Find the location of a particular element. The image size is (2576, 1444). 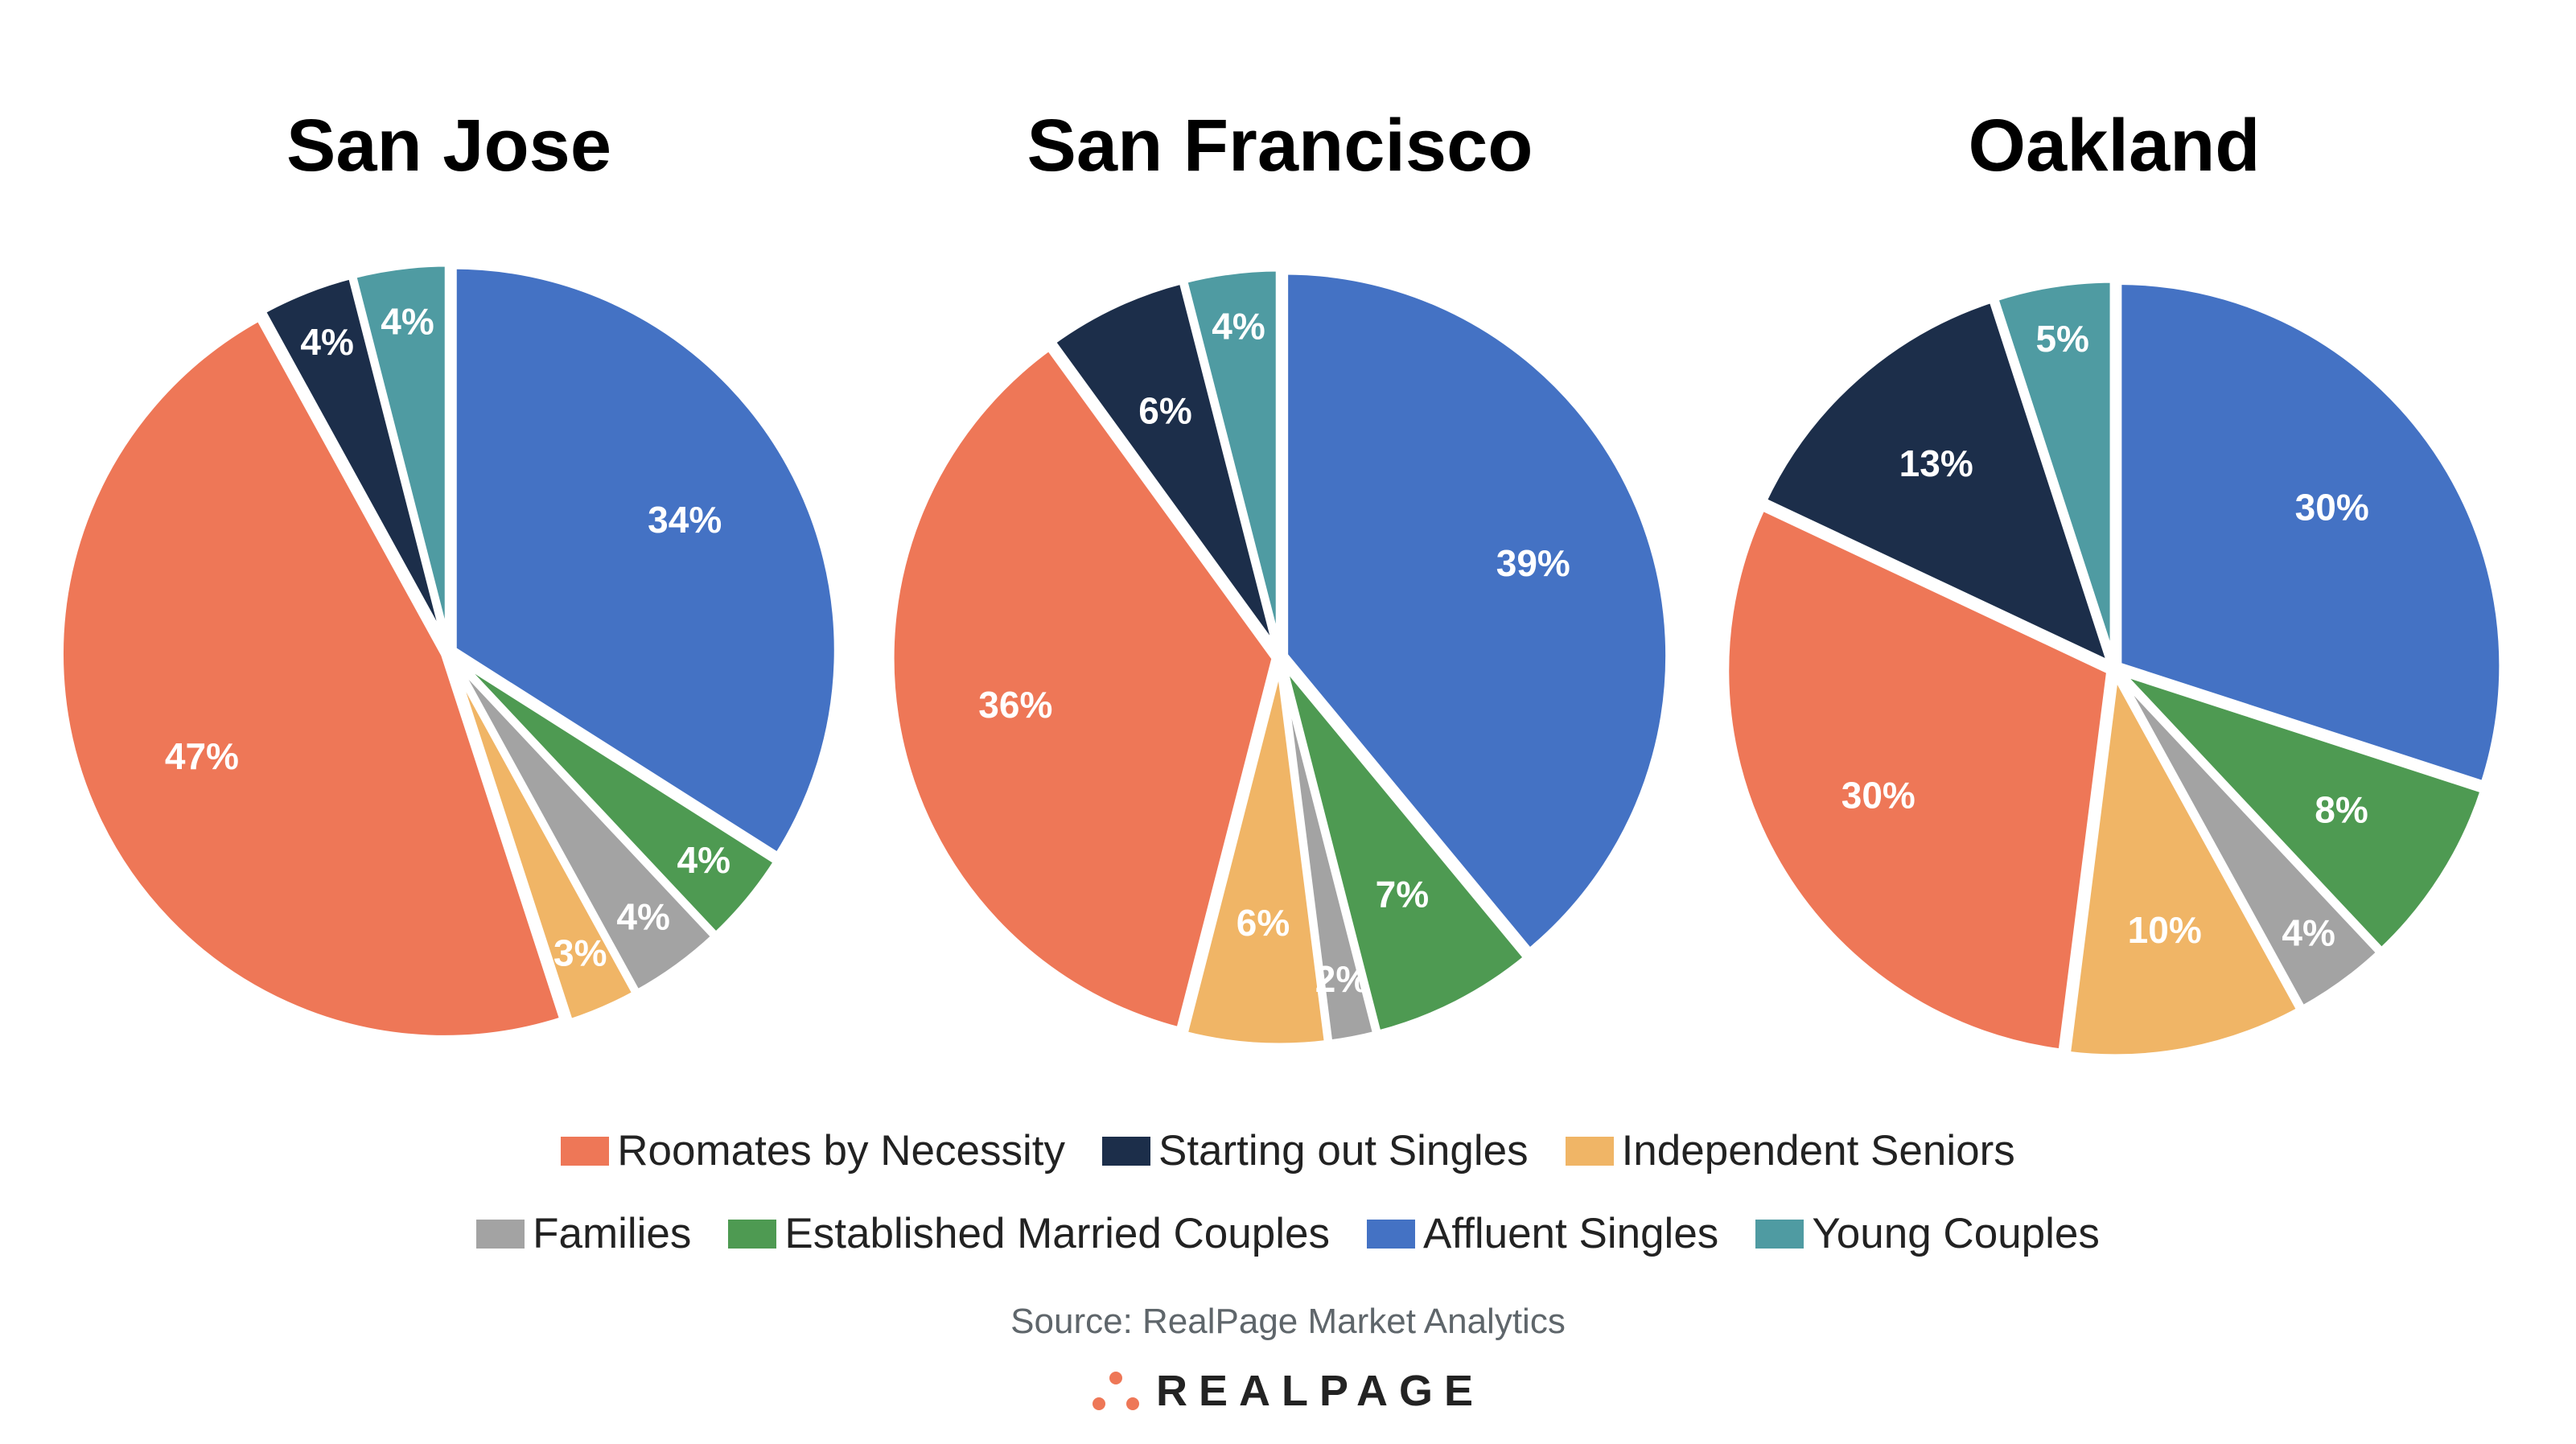

data-label: 7% is located at coordinates (1402, 894).